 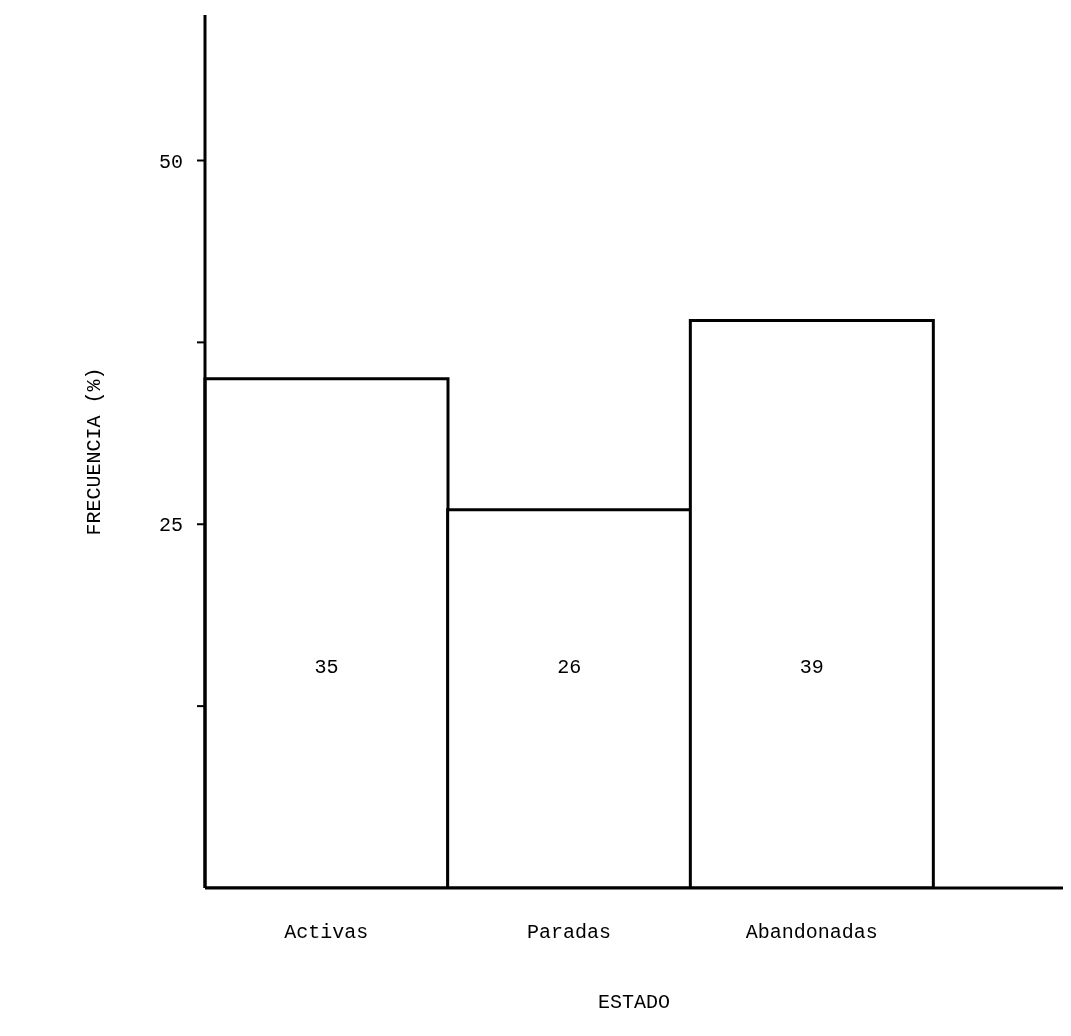 What do you see at coordinates (811, 933) in the screenshot?
I see `x-tick-label: Abandonadas` at bounding box center [811, 933].